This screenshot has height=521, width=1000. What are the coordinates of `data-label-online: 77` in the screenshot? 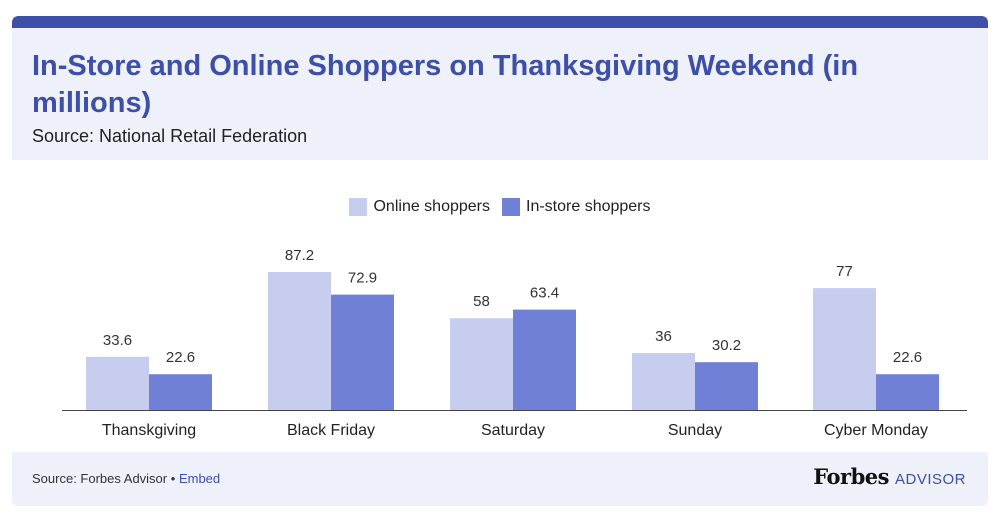 It's located at (844, 271).